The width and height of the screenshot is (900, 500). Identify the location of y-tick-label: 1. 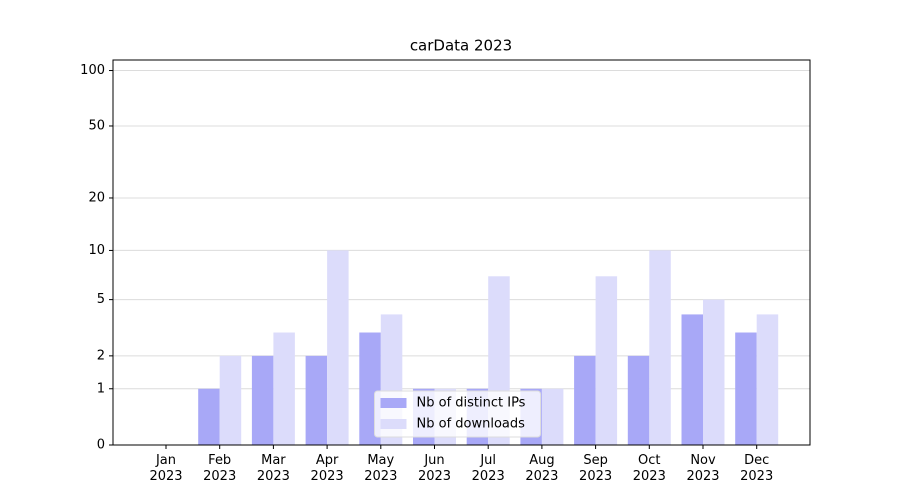
(101, 388).